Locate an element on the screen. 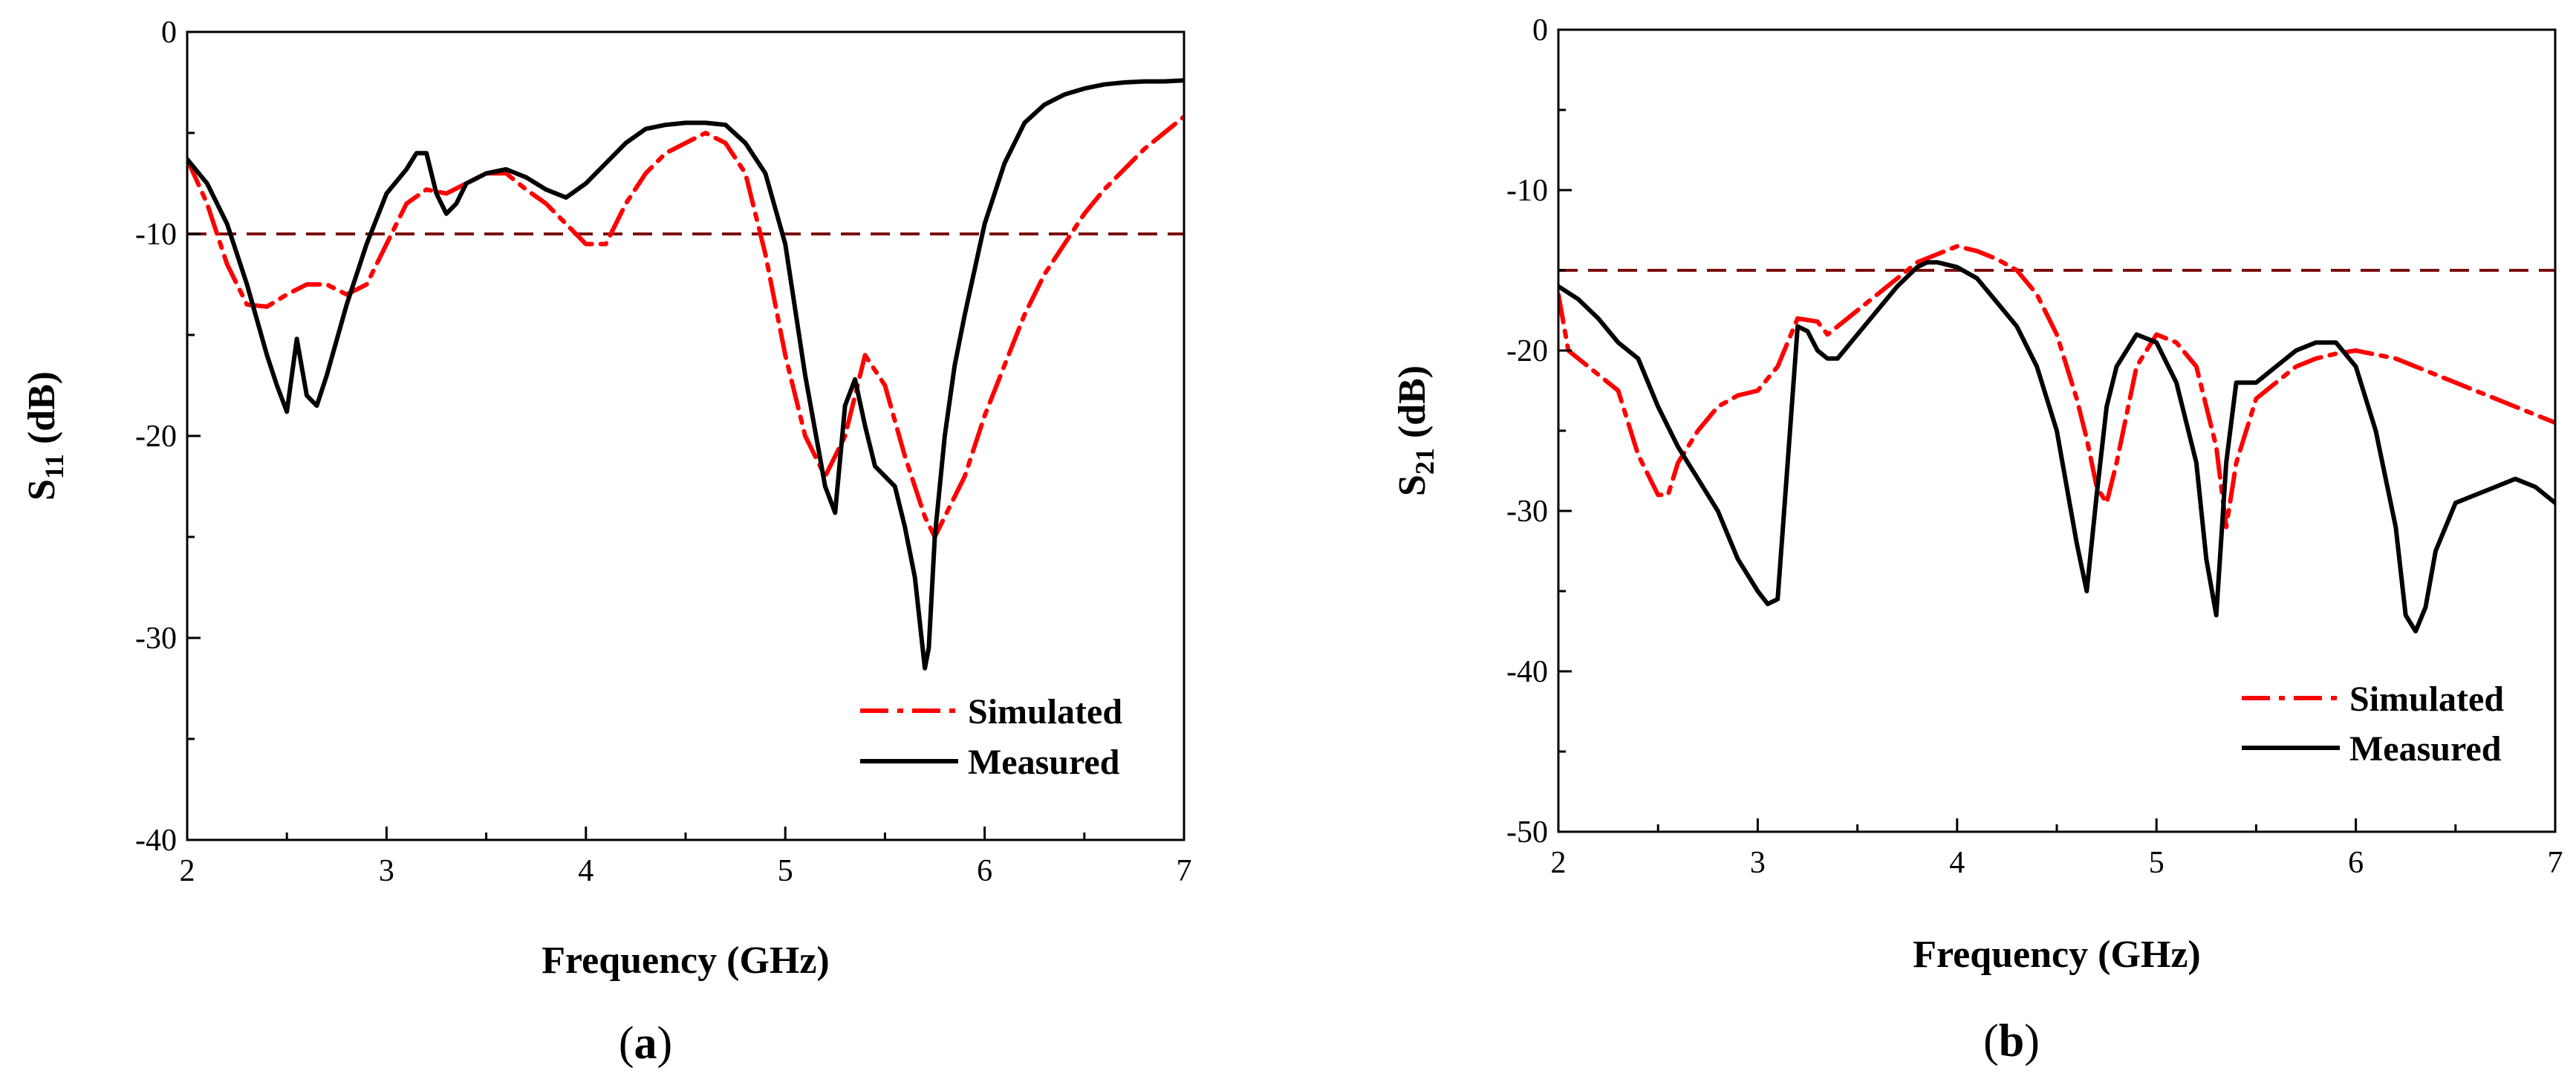  panel-b-ylabel: S21 (dB) is located at coordinates (1415, 430).